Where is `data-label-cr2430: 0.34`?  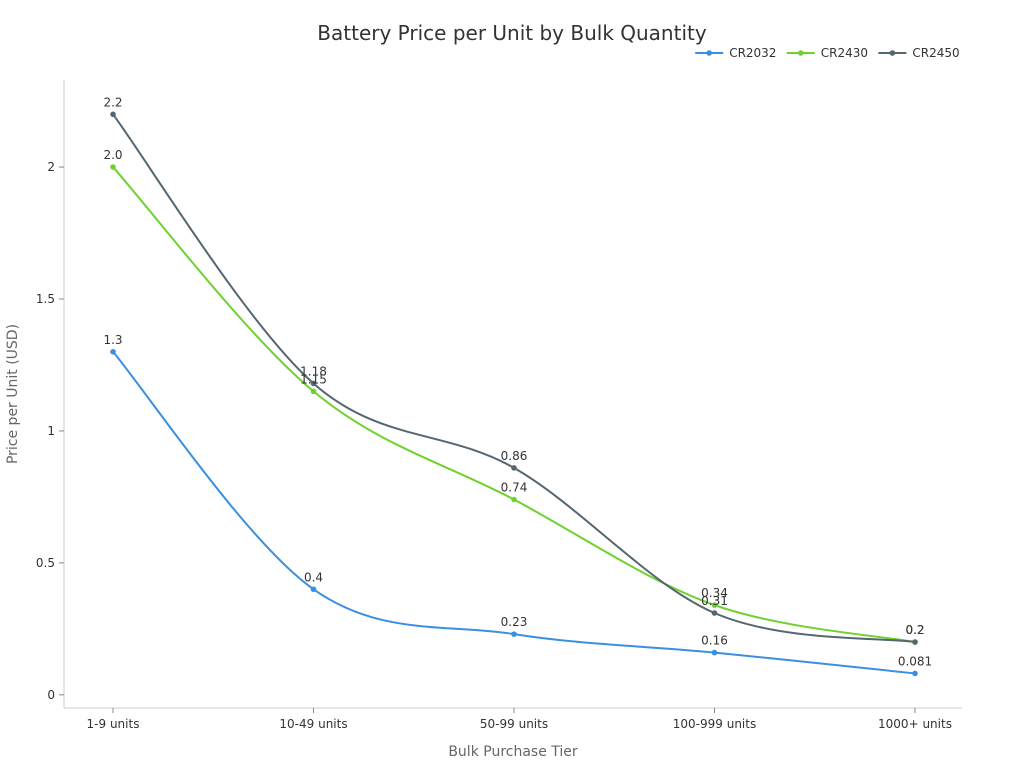
data-label-cr2430: 0.34 is located at coordinates (714, 593).